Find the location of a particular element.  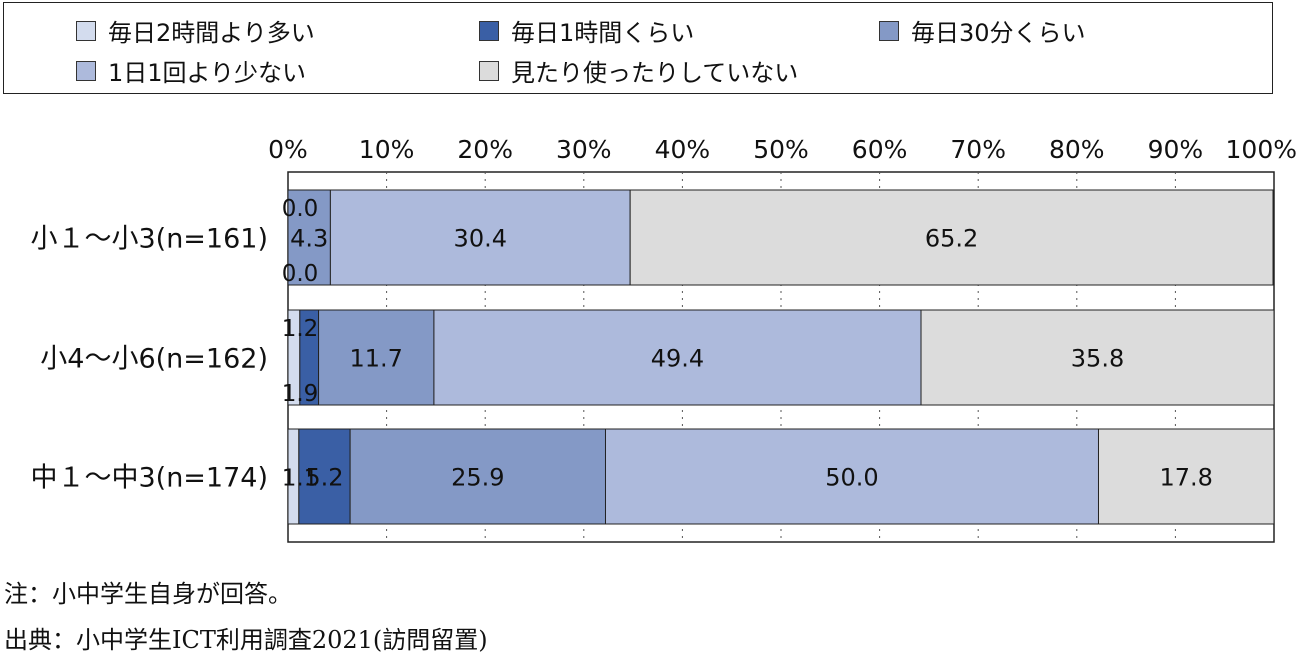

legend-item: 毎日1時間くらい is located at coordinates (586, 30).